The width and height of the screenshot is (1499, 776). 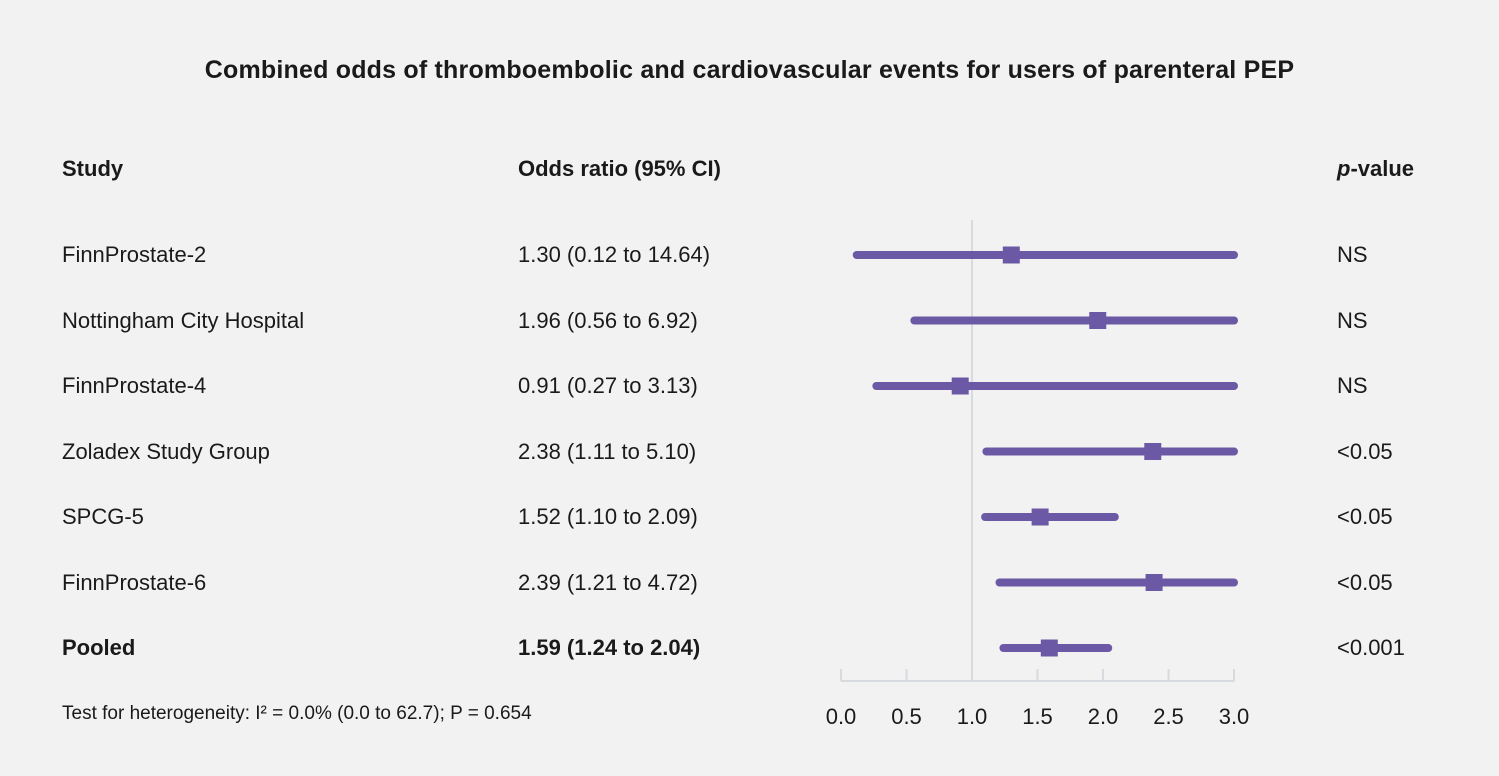 I want to click on study-name: Nottingham City Hospital, so click(x=183, y=320).